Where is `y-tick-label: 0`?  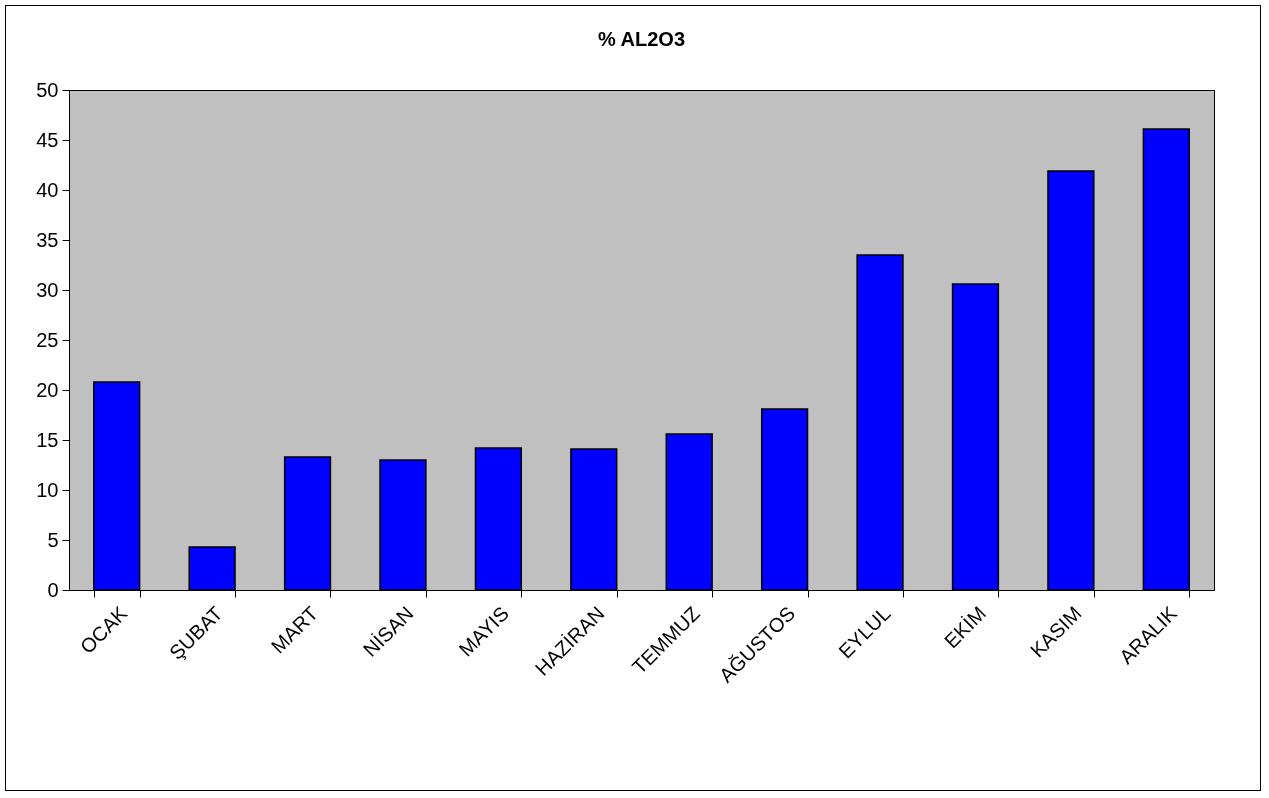
y-tick-label: 0 is located at coordinates (53, 589).